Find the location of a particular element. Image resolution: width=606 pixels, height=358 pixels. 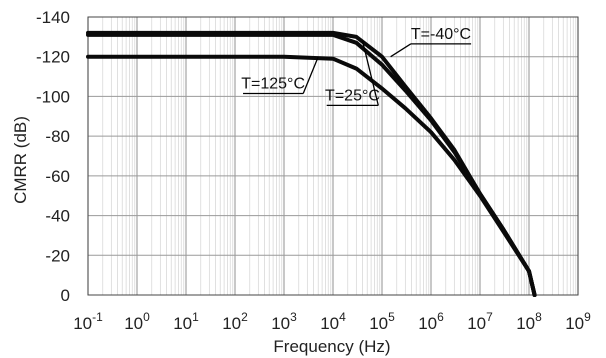

y-axis-title: CMRR (dB) is located at coordinates (20, 160).